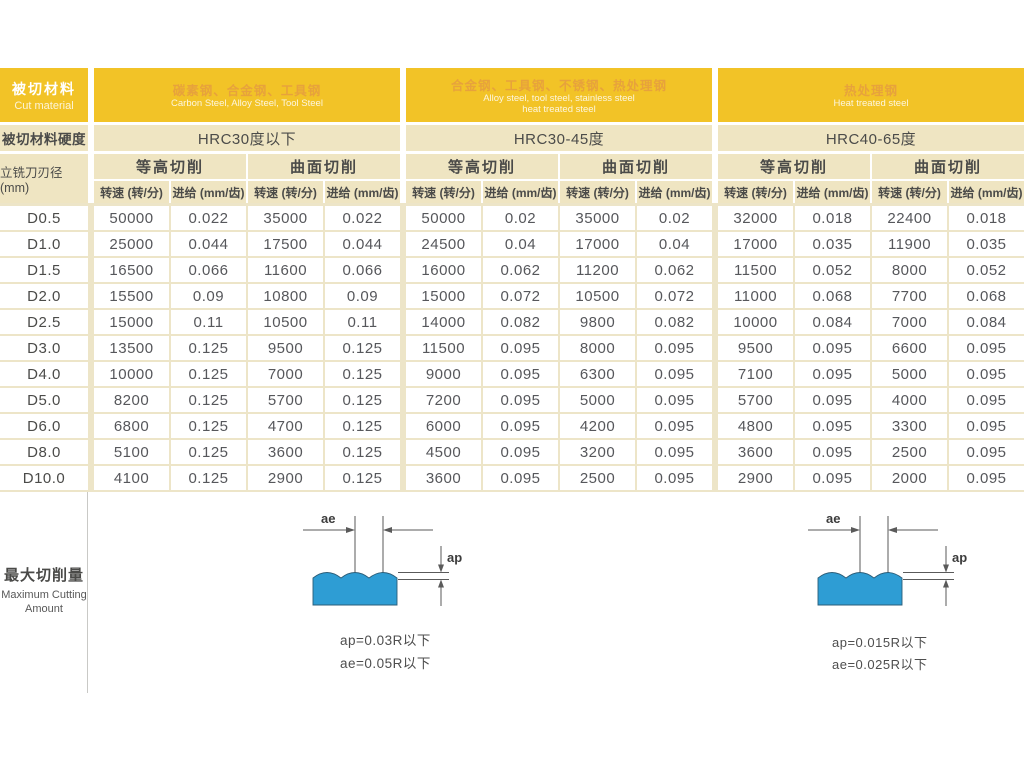  I want to click on value-cell: 3600, so click(285, 452).